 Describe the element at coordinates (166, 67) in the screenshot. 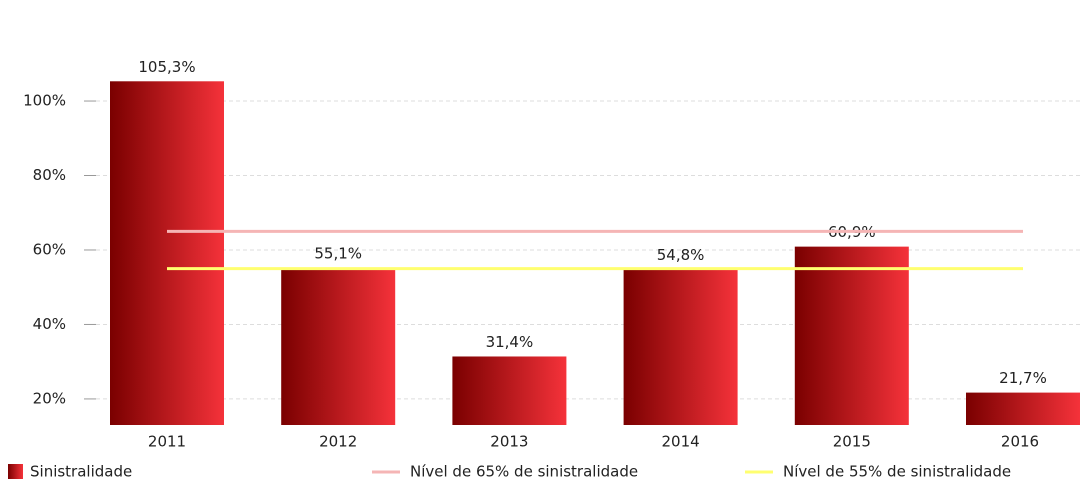

I see `value-label: 105,3%` at that location.